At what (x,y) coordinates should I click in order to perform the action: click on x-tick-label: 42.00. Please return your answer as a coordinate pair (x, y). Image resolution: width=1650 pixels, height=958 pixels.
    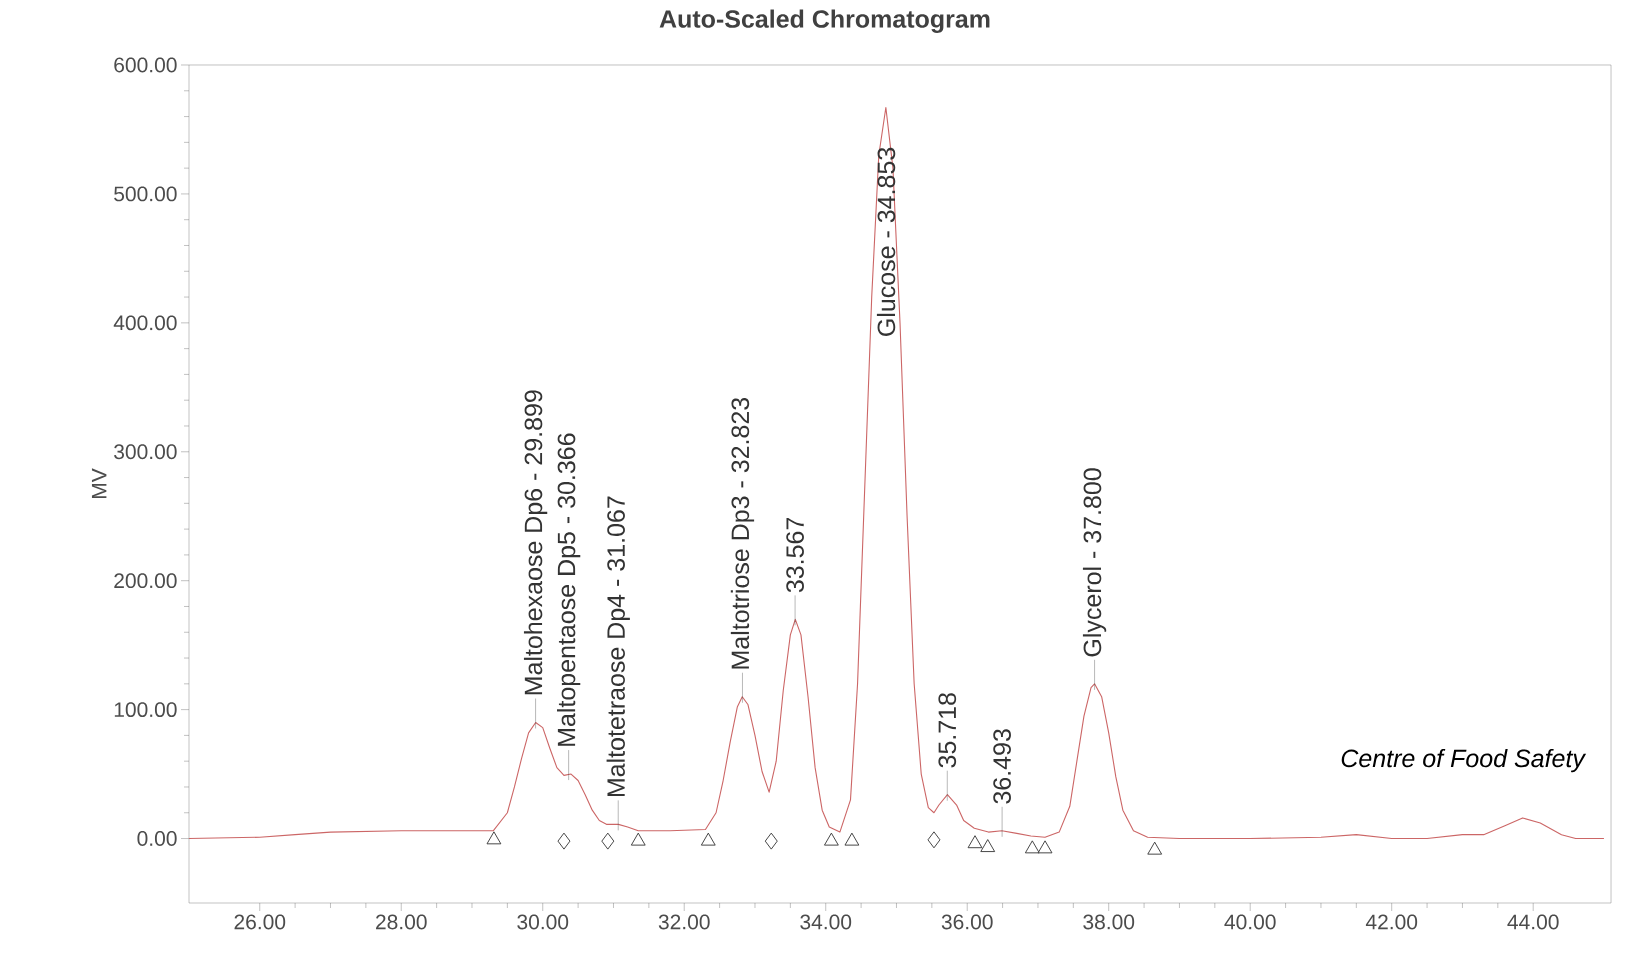
    Looking at the image, I should click on (1391, 922).